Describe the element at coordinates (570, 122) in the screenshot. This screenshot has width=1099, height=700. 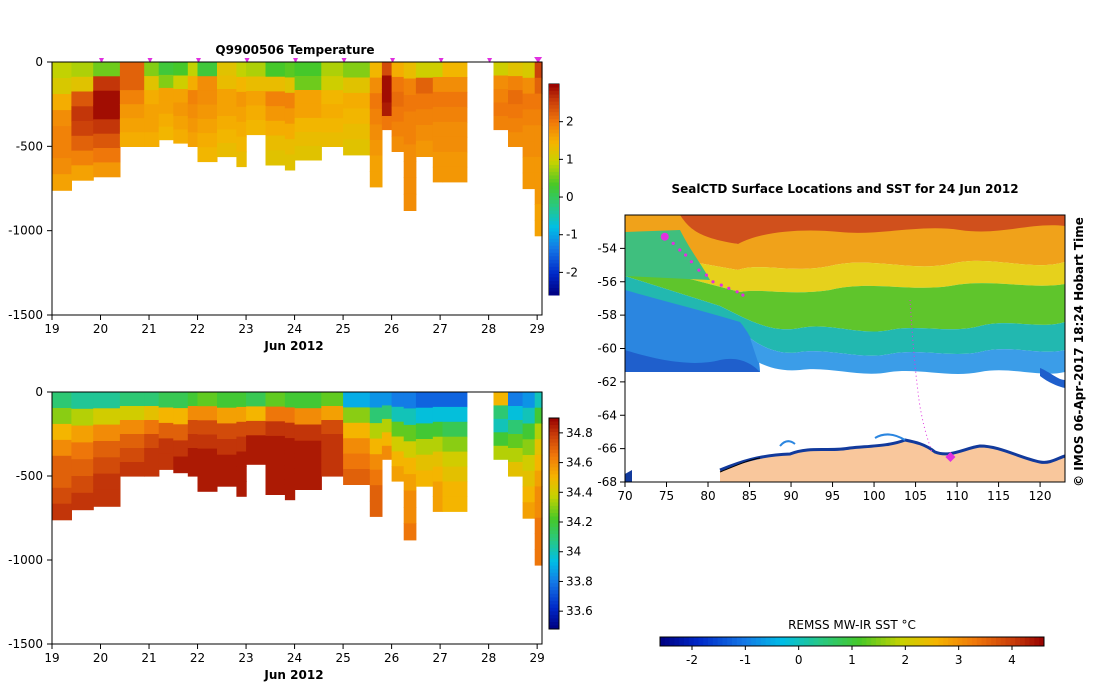
I see `colorbar-tick-label: 2` at that location.